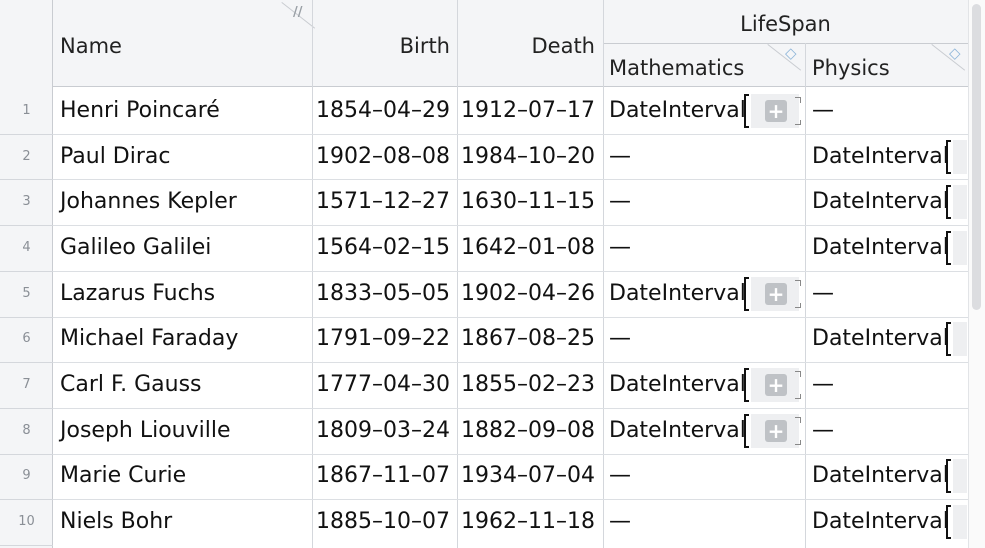  I want to click on cell-birth: 1902–08–08, so click(383, 156).